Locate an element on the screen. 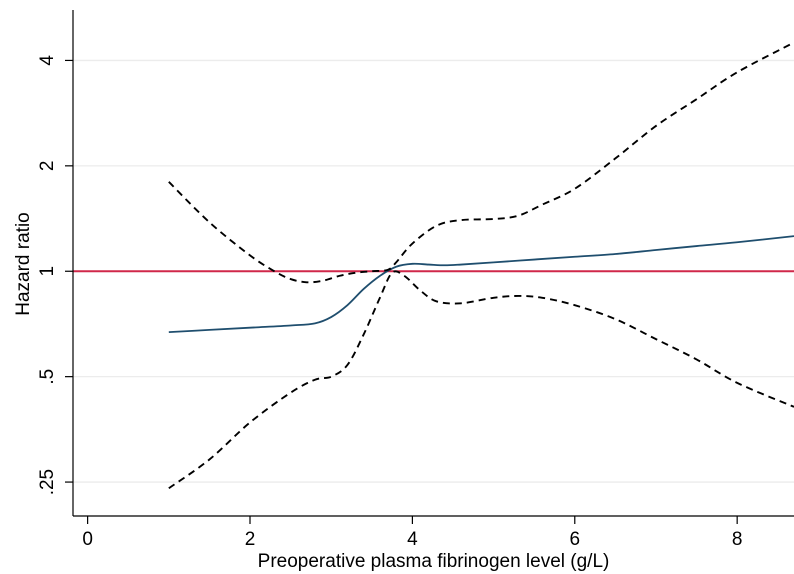  x-axis-ticks: 0 2 4 6 8 is located at coordinates (412, 533).